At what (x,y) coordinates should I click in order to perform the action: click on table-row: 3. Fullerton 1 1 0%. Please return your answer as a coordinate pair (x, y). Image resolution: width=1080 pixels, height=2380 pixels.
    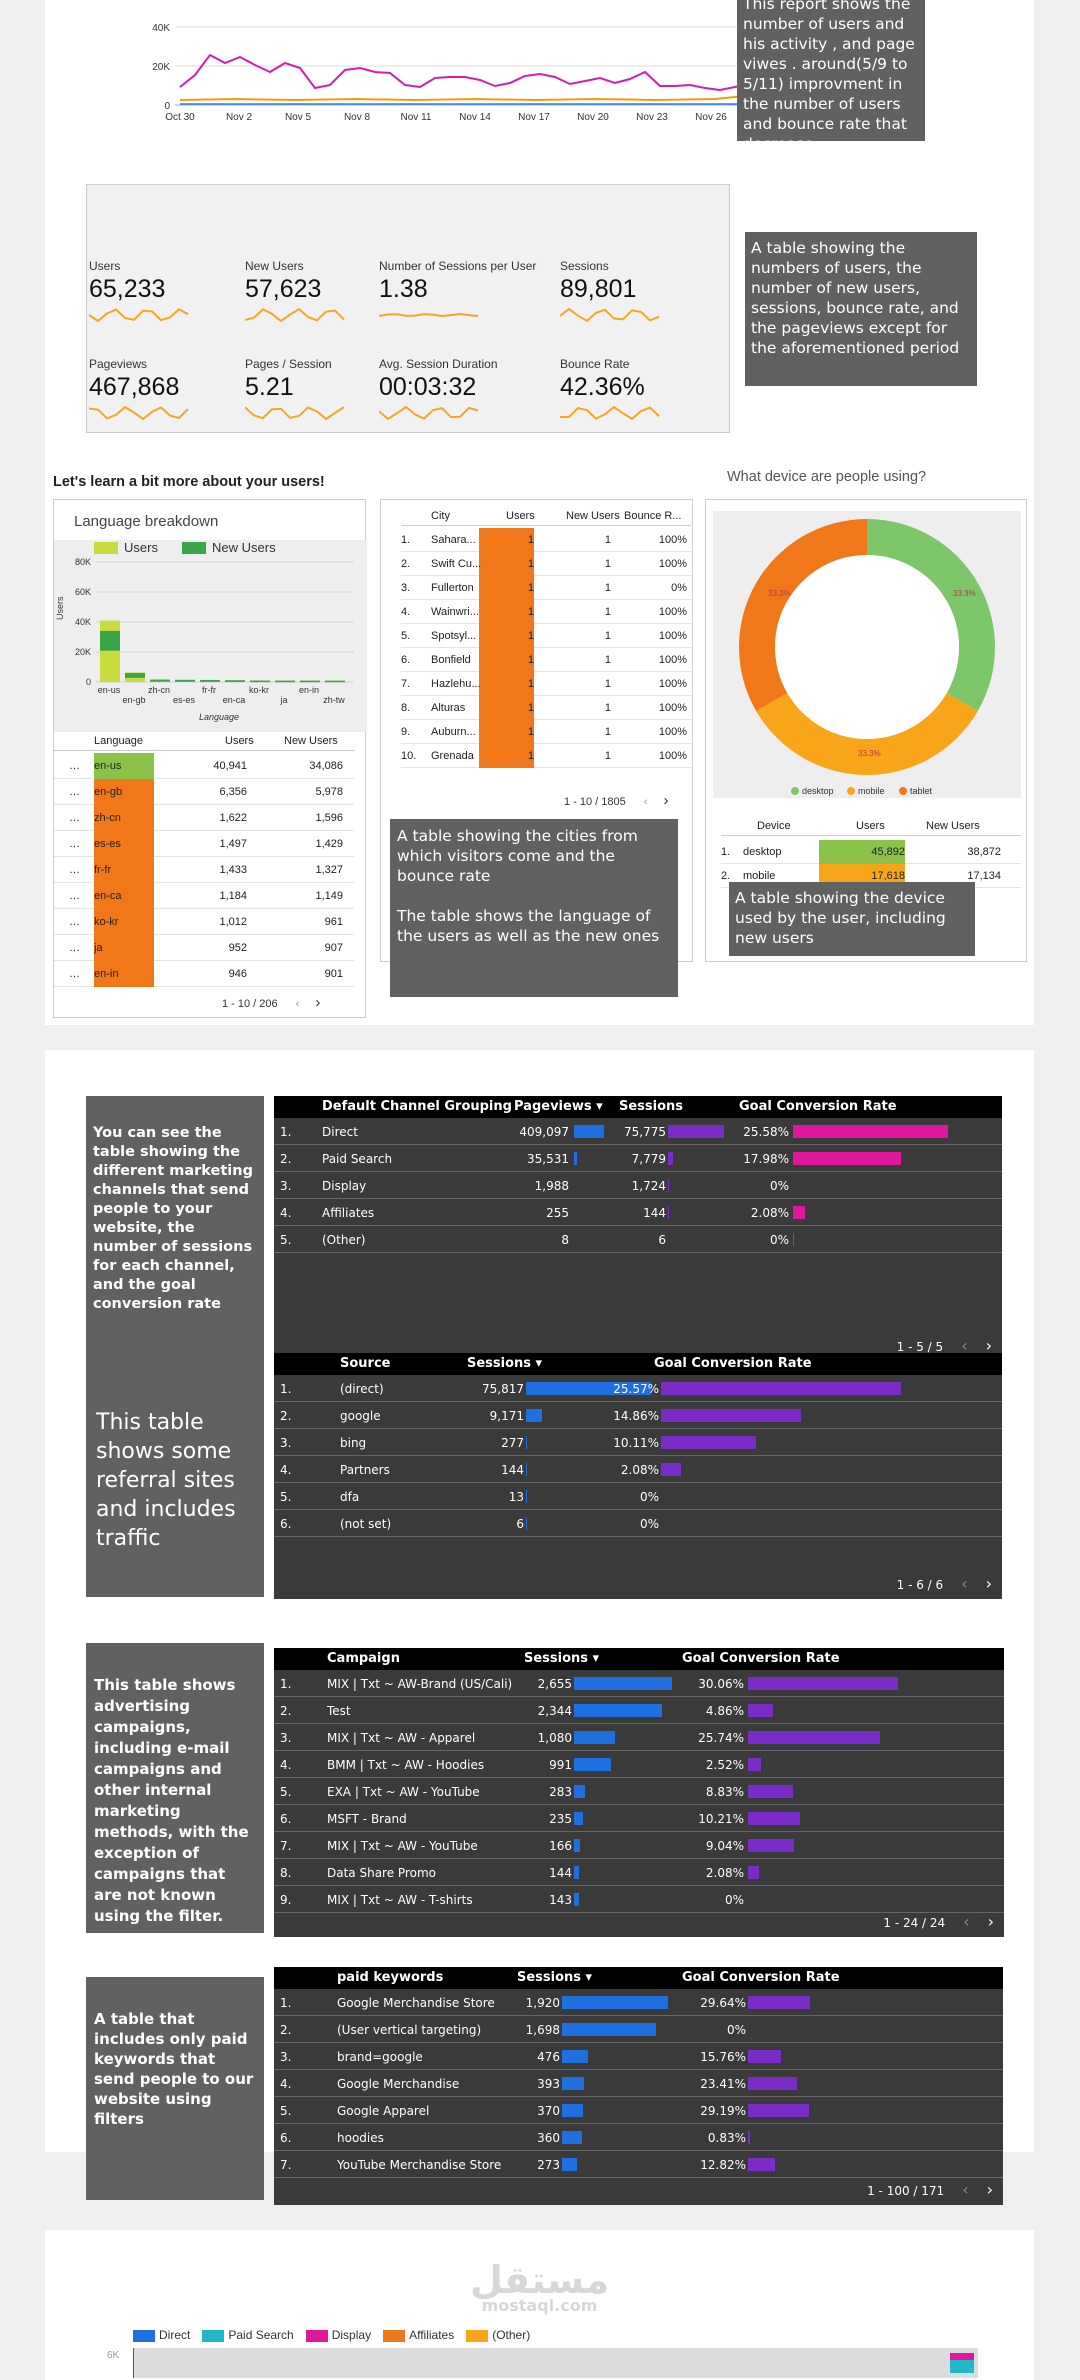
    Looking at the image, I should click on (546, 588).